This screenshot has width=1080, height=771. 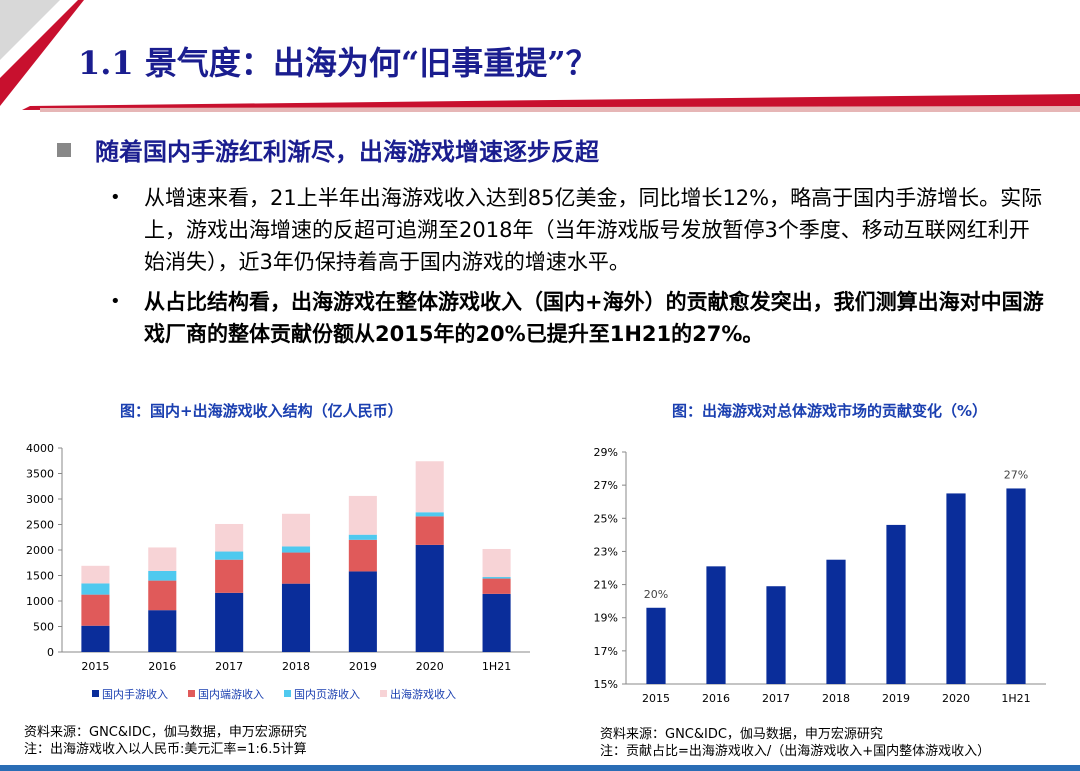 What do you see at coordinates (795, 751) in the screenshot?
I see `note-line: 注：贡献占比=出海游戏收入/（出海游戏收入+国内整体游戏收入）` at bounding box center [795, 751].